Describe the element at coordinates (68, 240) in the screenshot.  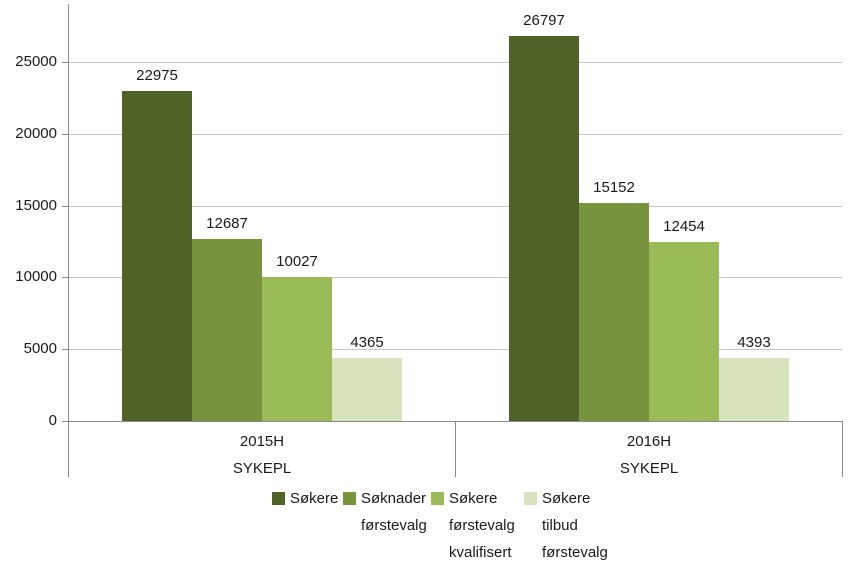
I see `y-axis-line` at that location.